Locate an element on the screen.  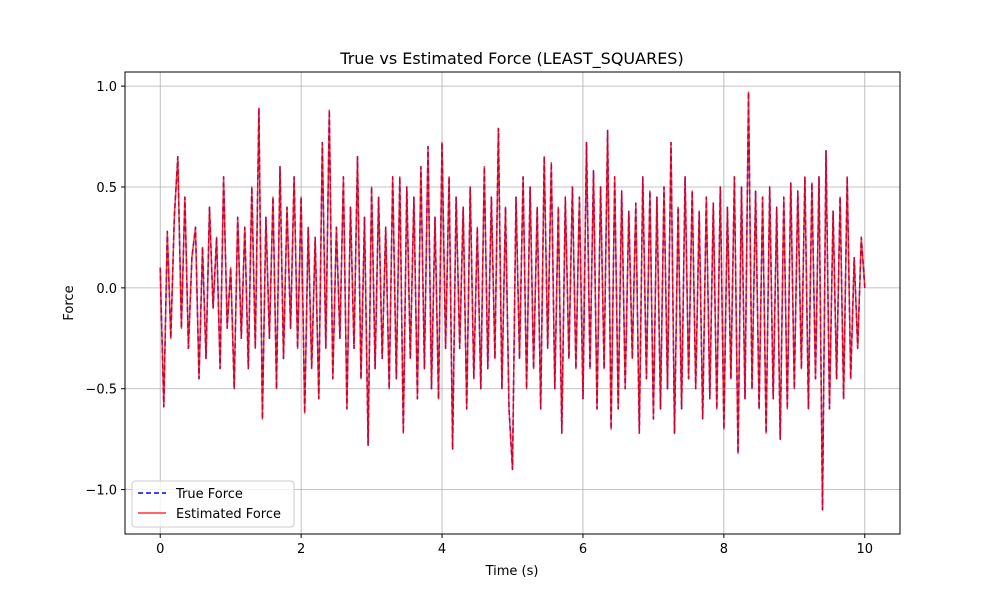
y-axis-label: Force is located at coordinates (69, 302).